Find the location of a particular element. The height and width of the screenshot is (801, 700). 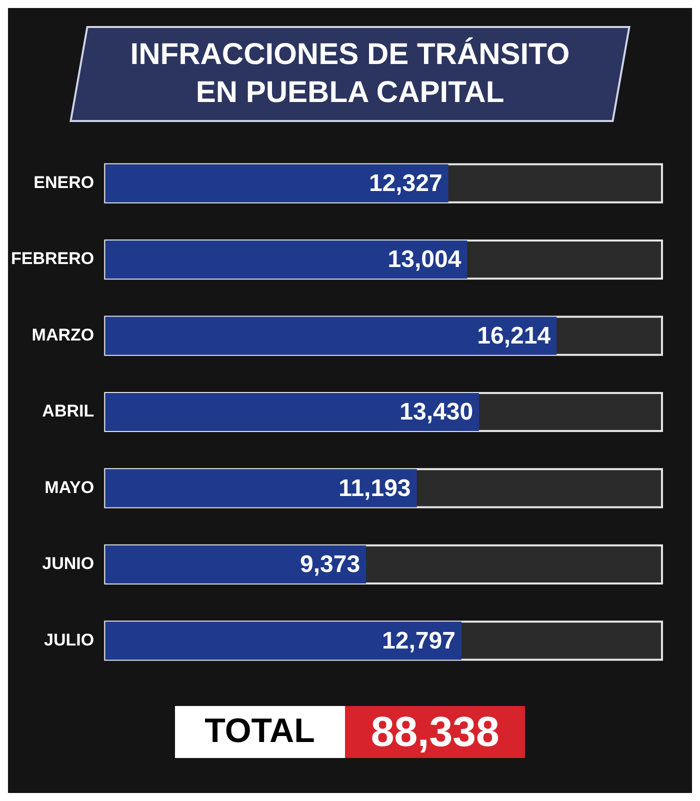

data-label: 16,214 is located at coordinates (514, 336).